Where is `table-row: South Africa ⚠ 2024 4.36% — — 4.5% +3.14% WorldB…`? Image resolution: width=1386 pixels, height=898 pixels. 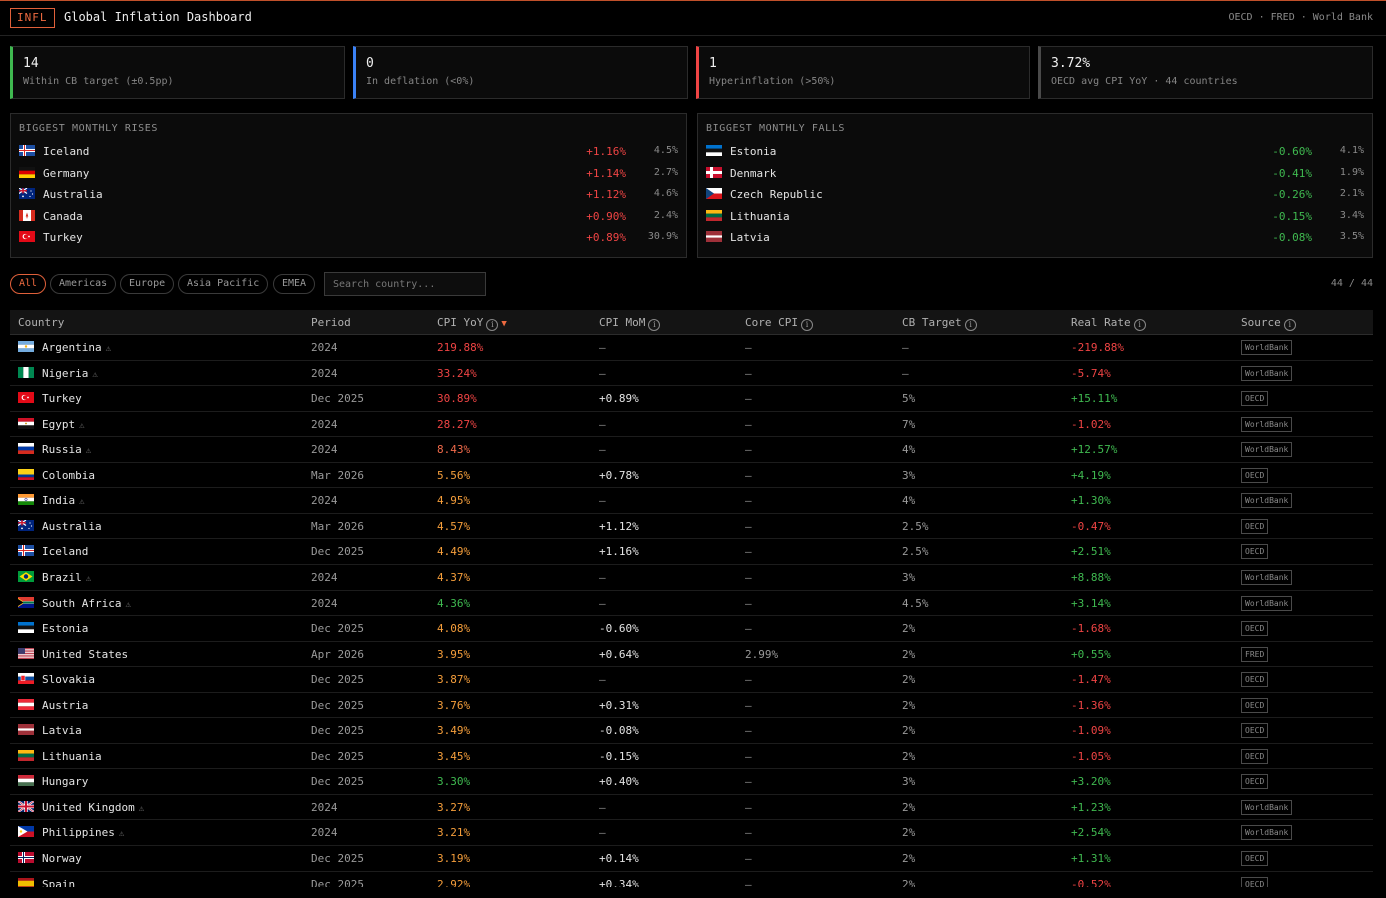
table-row: South Africa ⚠ 2024 4.36% — — 4.5% +3.14% WorldB… is located at coordinates (691, 604).